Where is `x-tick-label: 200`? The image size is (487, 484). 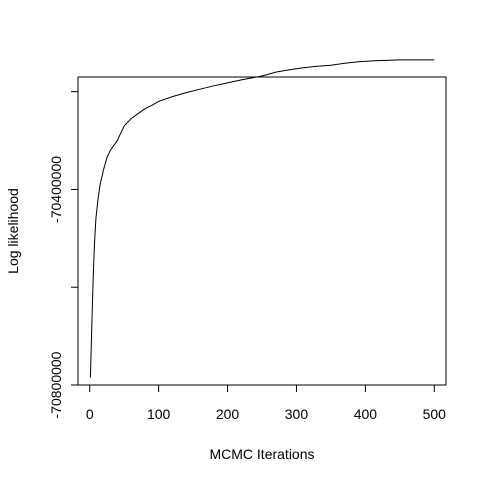
x-tick-label: 200 is located at coordinates (228, 414).